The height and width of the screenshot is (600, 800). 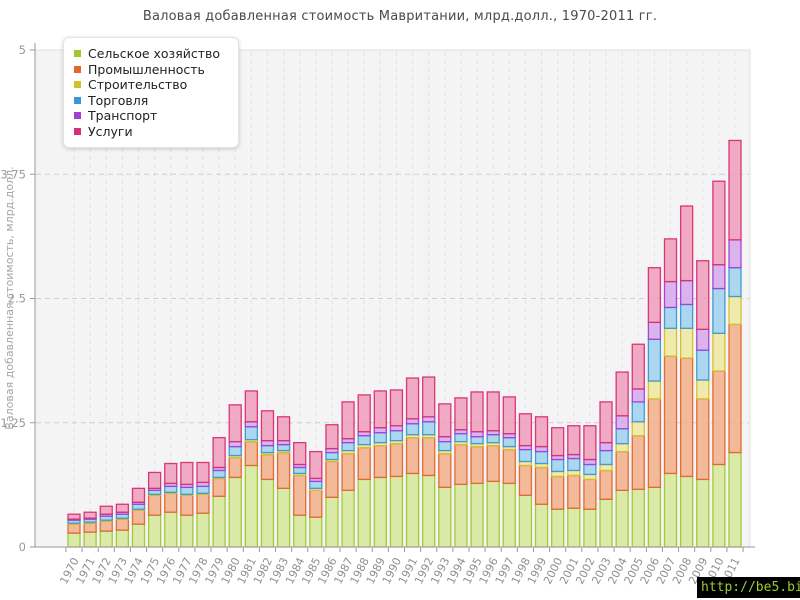 I want to click on legend-item: Транспорт, so click(x=148, y=116).